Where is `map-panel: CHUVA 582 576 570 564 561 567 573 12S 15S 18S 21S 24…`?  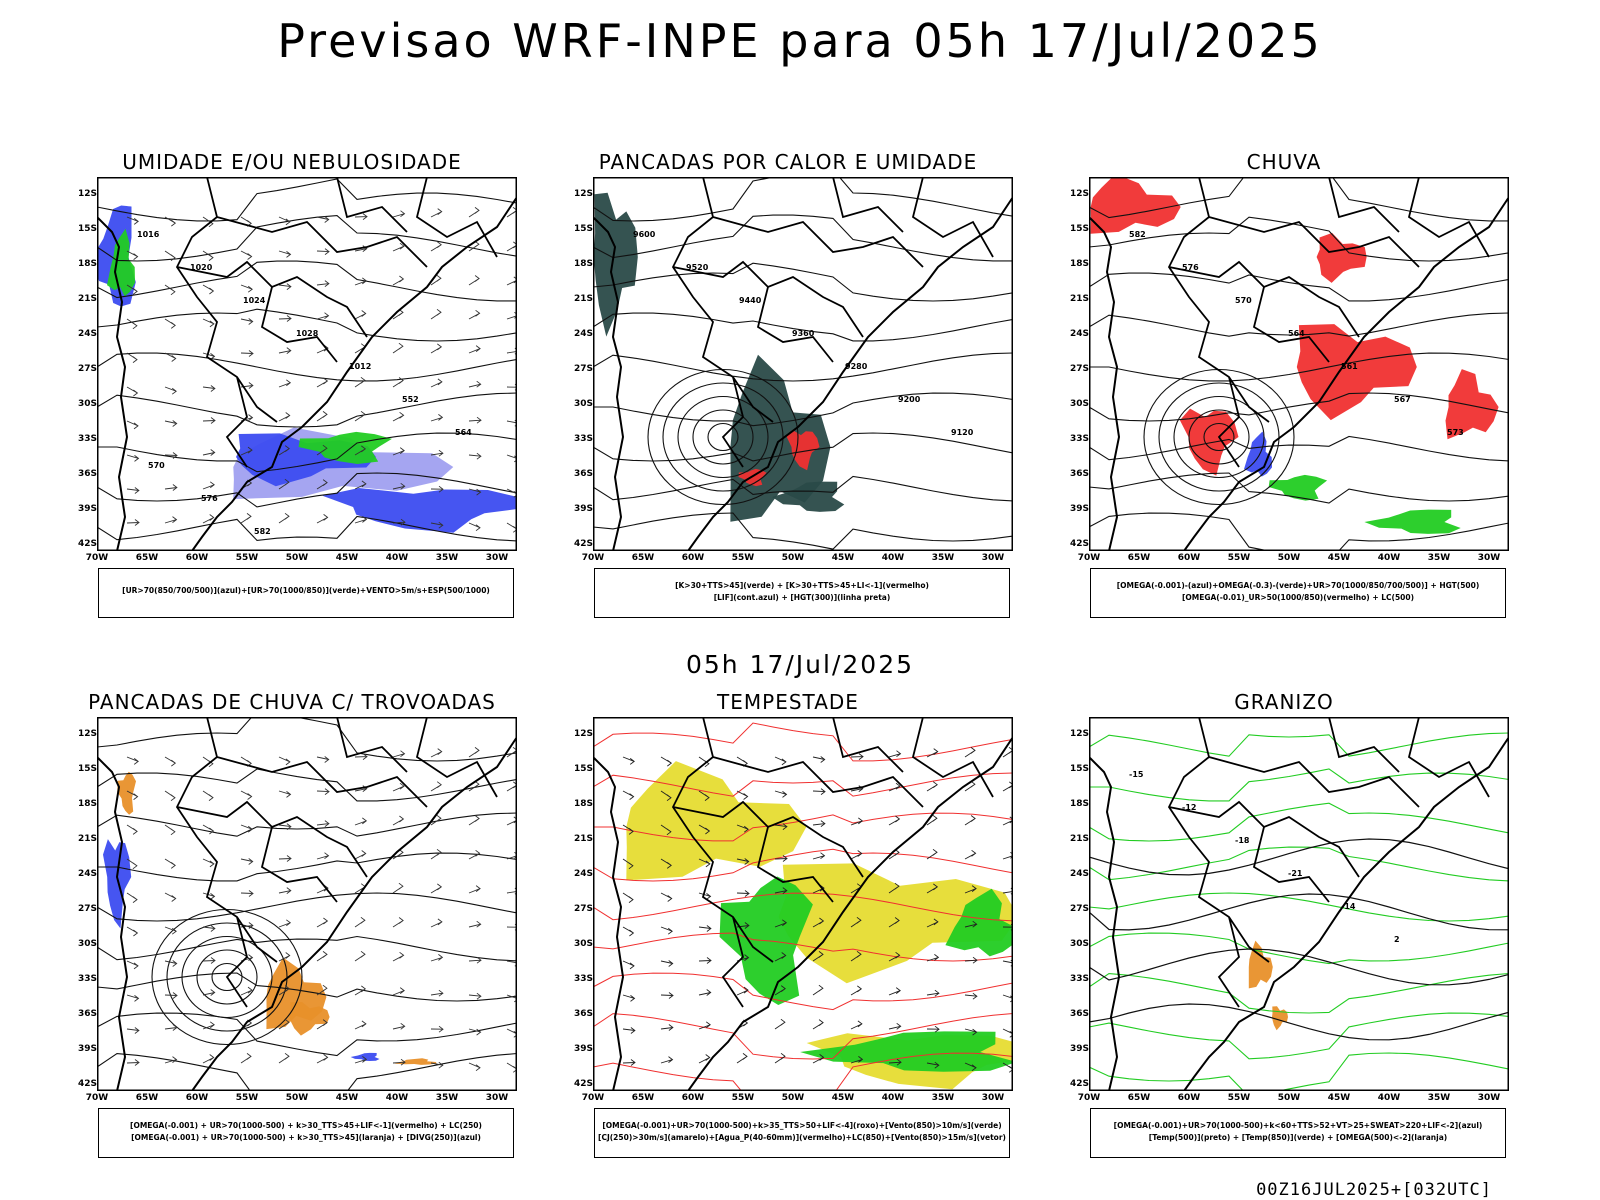 map-panel: CHUVA 582 576 570 564 561 567 573 12S 15S 18S 21S 24… is located at coordinates (1286, 390).